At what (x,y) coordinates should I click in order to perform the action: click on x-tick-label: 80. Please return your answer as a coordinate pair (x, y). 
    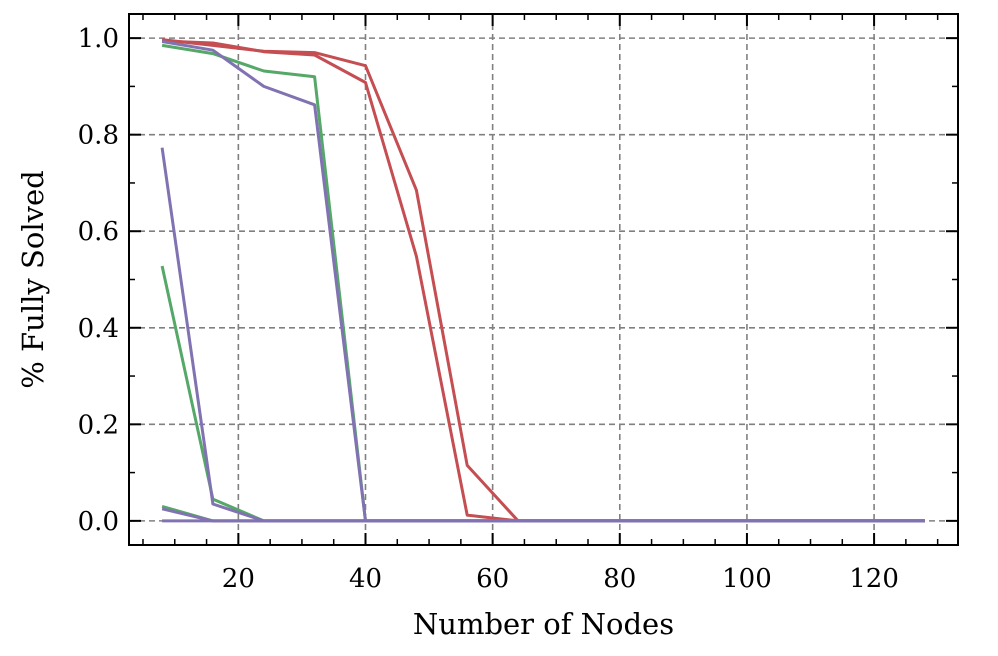
    Looking at the image, I should click on (619, 579).